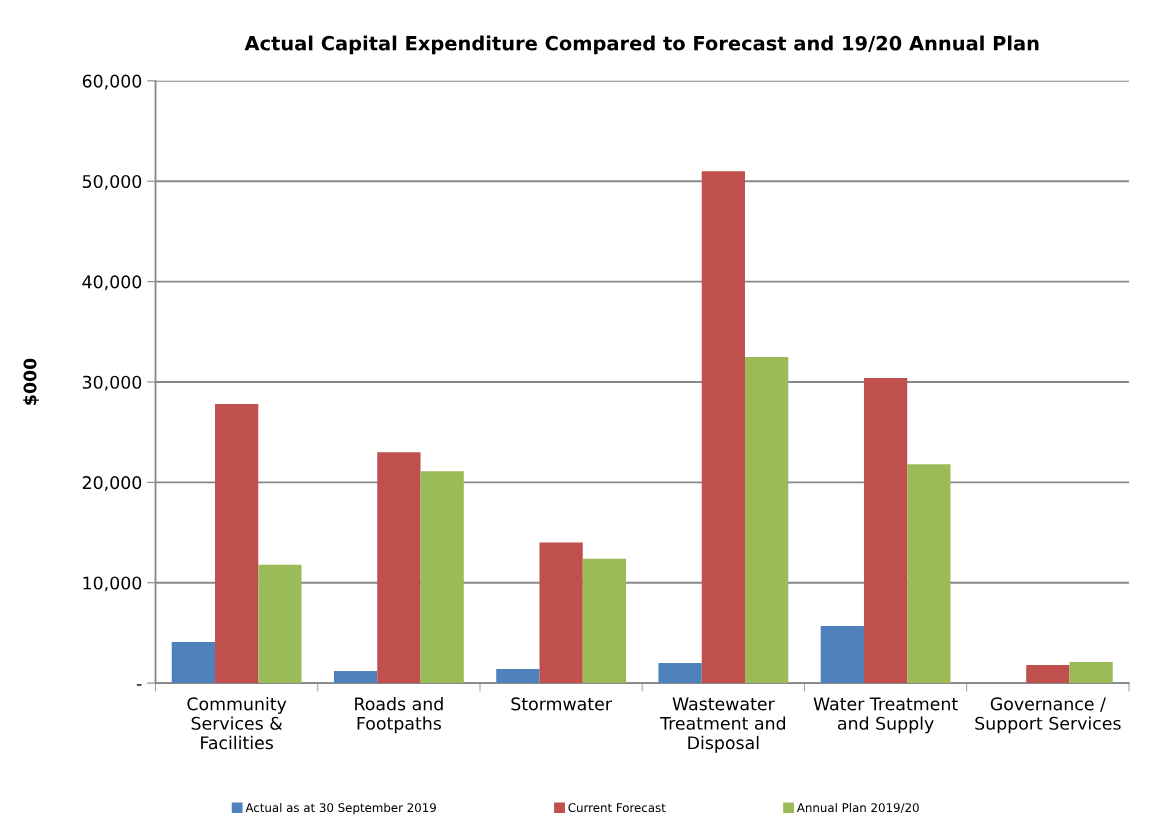 The image size is (1152, 825). What do you see at coordinates (112, 483) in the screenshot?
I see `y-tick-label: 20,000` at bounding box center [112, 483].